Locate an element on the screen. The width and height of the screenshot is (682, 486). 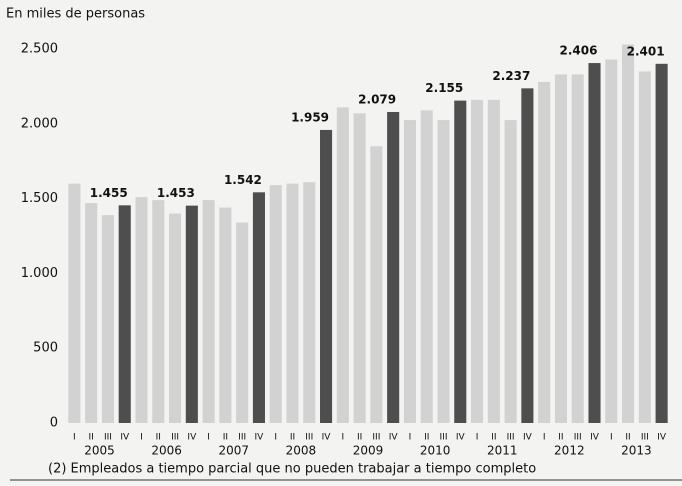
year-label: 2006 is located at coordinates (166, 451).